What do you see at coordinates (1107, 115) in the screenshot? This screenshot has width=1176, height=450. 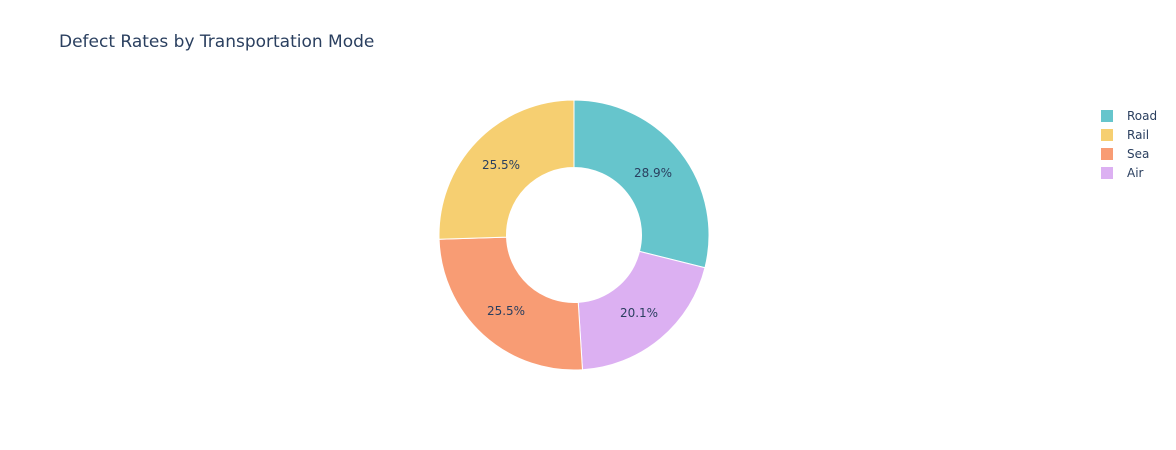 I see `legend-swatch-road` at bounding box center [1107, 115].